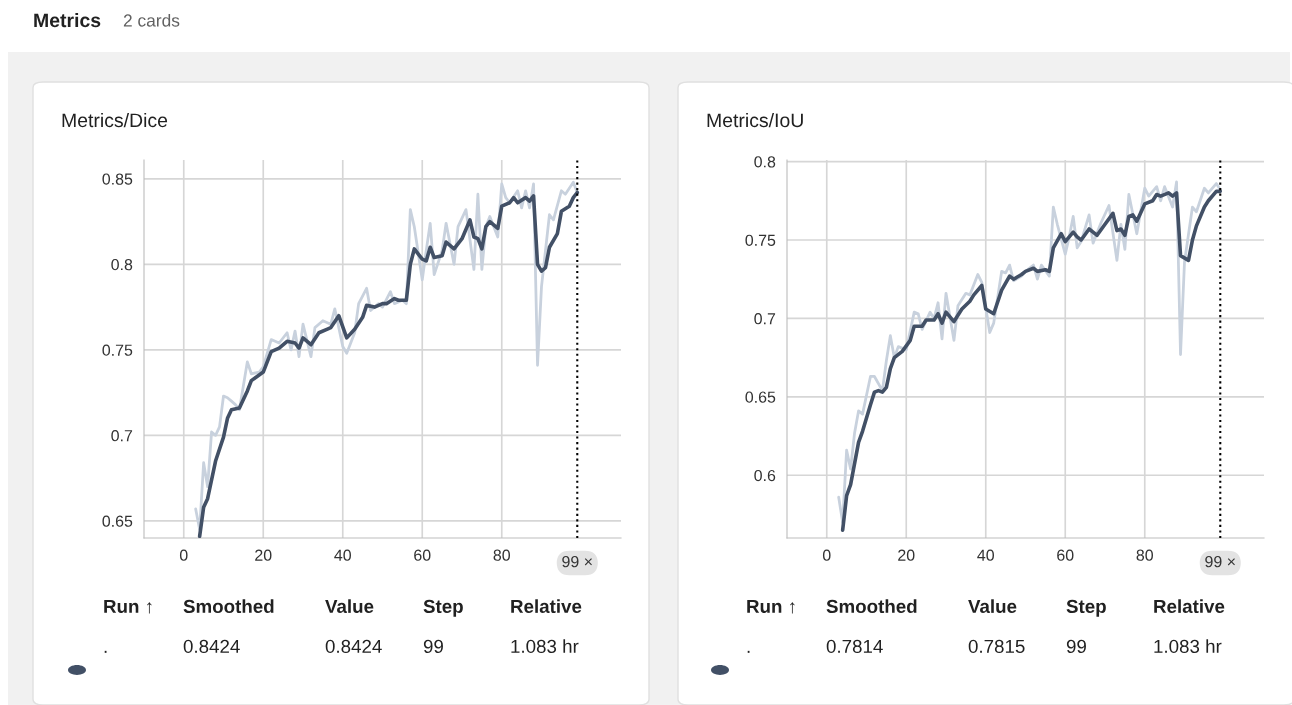  Describe the element at coordinates (765, 475) in the screenshot. I see `y-tick-label: 0.6` at that location.